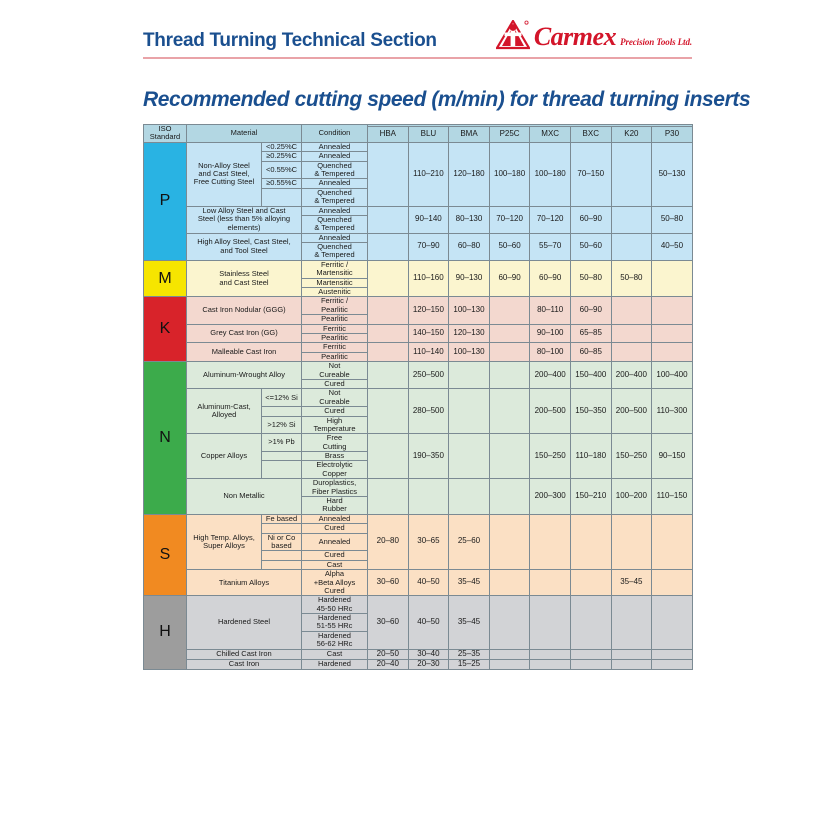  What do you see at coordinates (631, 375) in the screenshot?
I see `speed-value-k20: 200–400` at bounding box center [631, 375].